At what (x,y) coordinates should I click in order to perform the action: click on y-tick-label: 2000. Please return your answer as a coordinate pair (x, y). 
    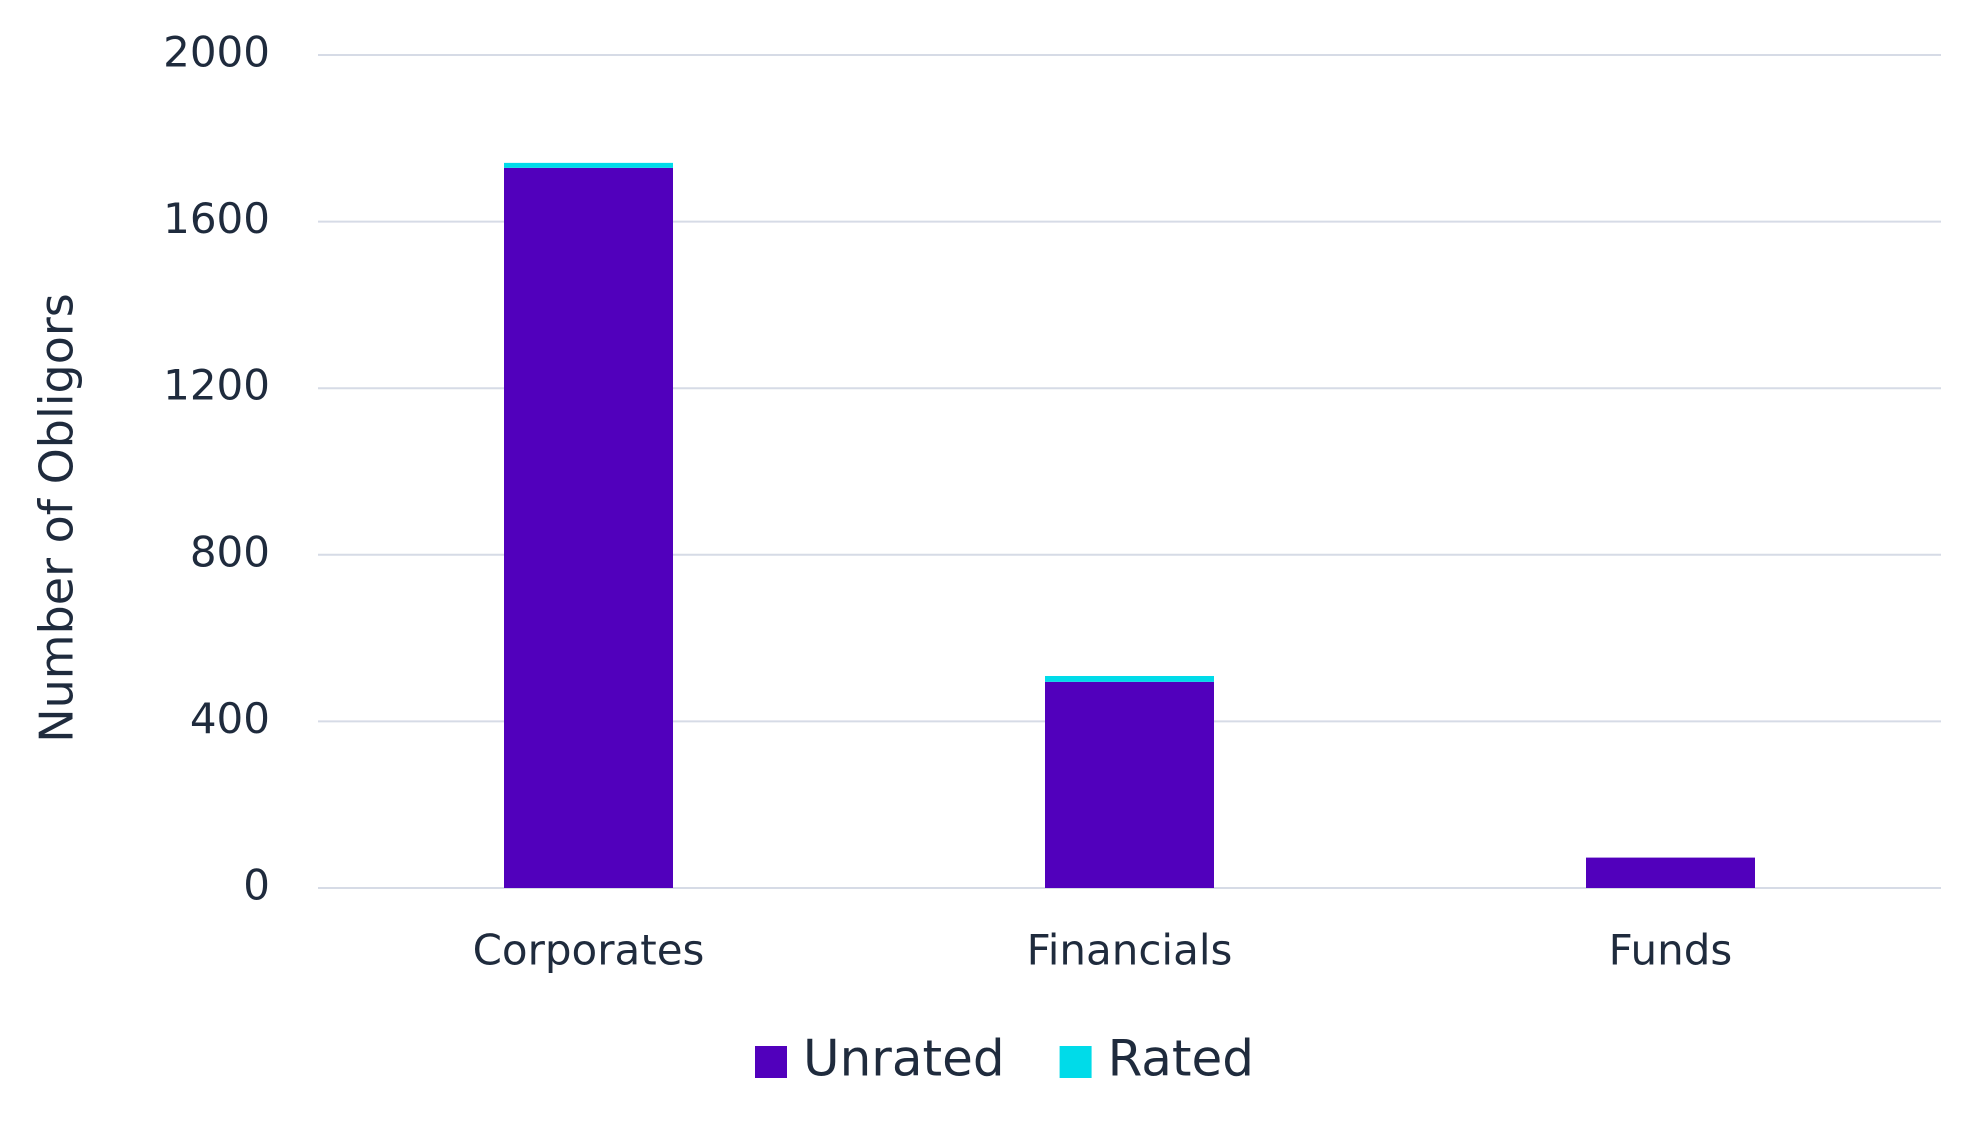
    Looking at the image, I should click on (216, 52).